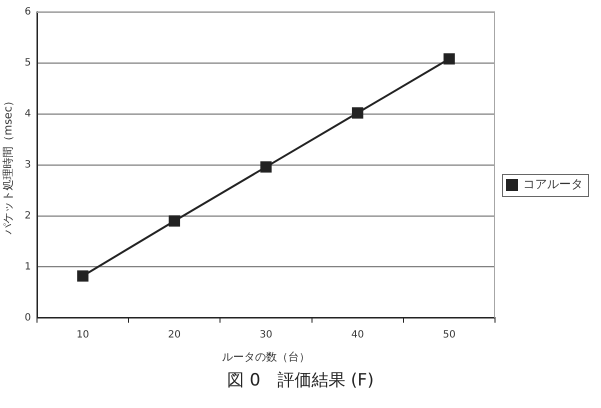  What do you see at coordinates (27, 318) in the screenshot?
I see `y-tick-label: 0` at bounding box center [27, 318].